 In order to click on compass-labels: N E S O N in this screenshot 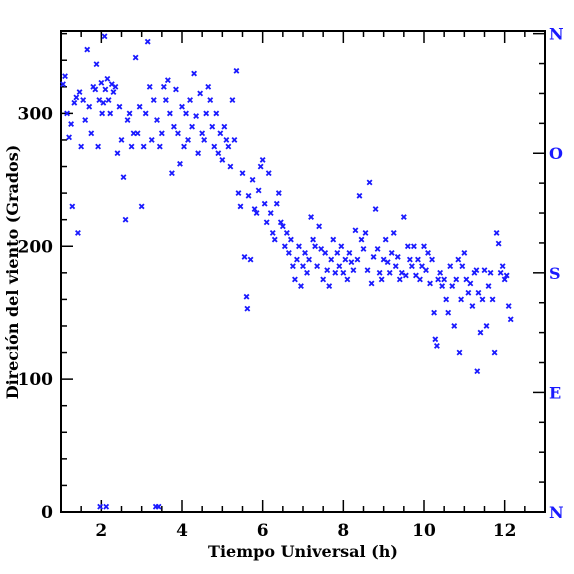, I will do `click(556, 273)`.